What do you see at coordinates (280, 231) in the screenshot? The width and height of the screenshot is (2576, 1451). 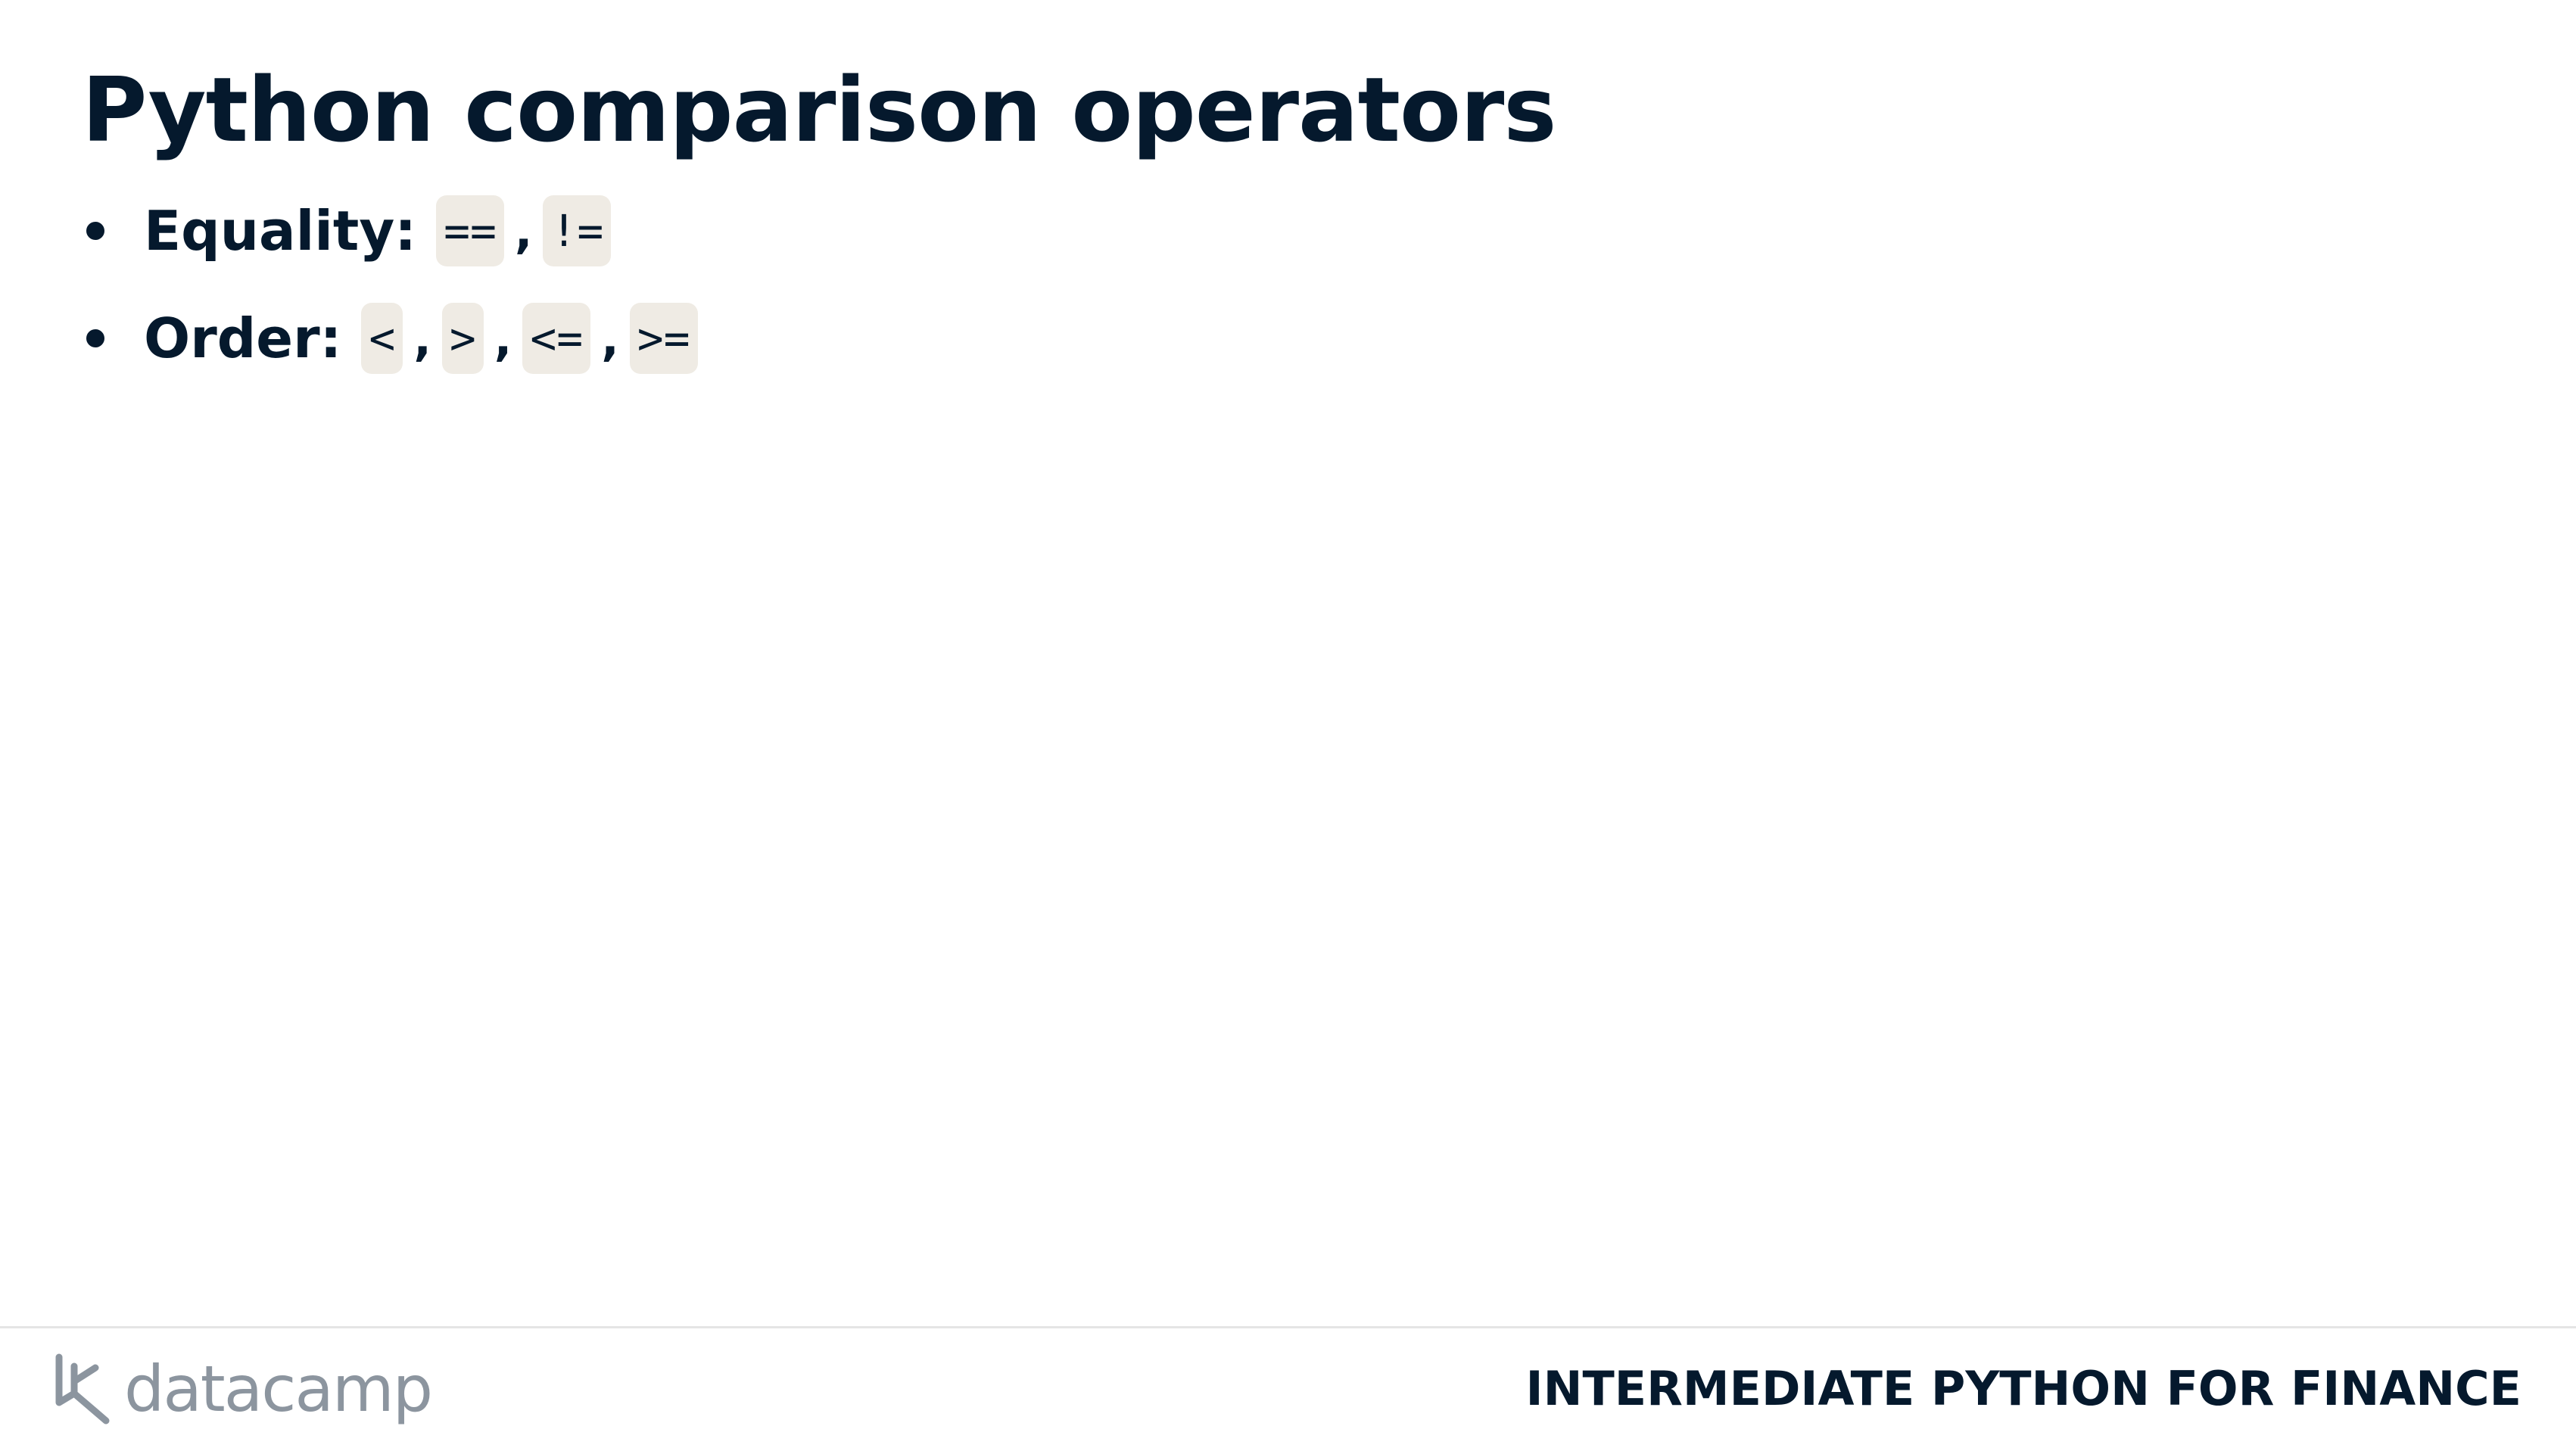 I see `bullet-label: Equality:` at bounding box center [280, 231].